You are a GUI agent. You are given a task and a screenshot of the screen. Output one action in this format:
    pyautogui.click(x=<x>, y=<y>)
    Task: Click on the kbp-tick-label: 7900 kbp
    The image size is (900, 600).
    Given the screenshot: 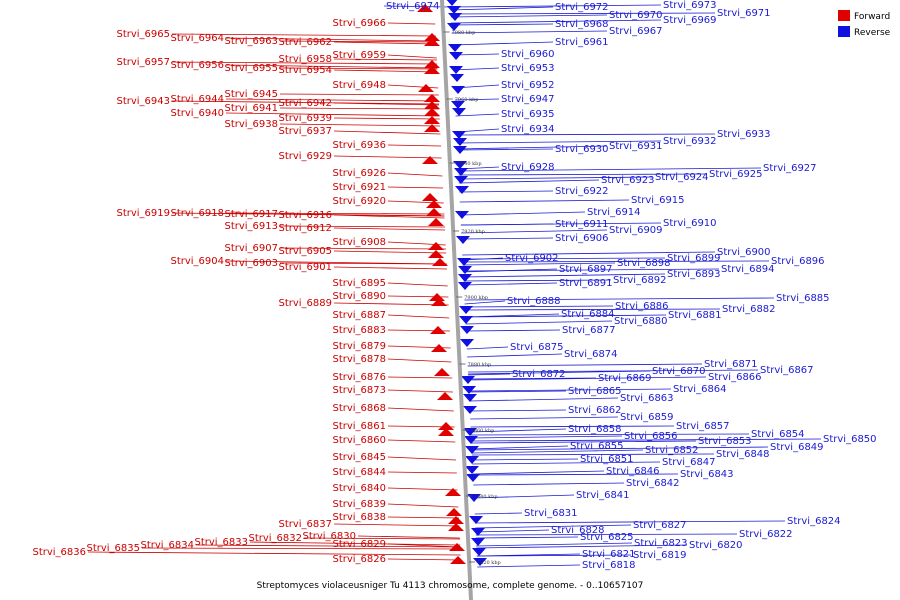 What is the action you would take?
    pyautogui.click(x=476, y=298)
    